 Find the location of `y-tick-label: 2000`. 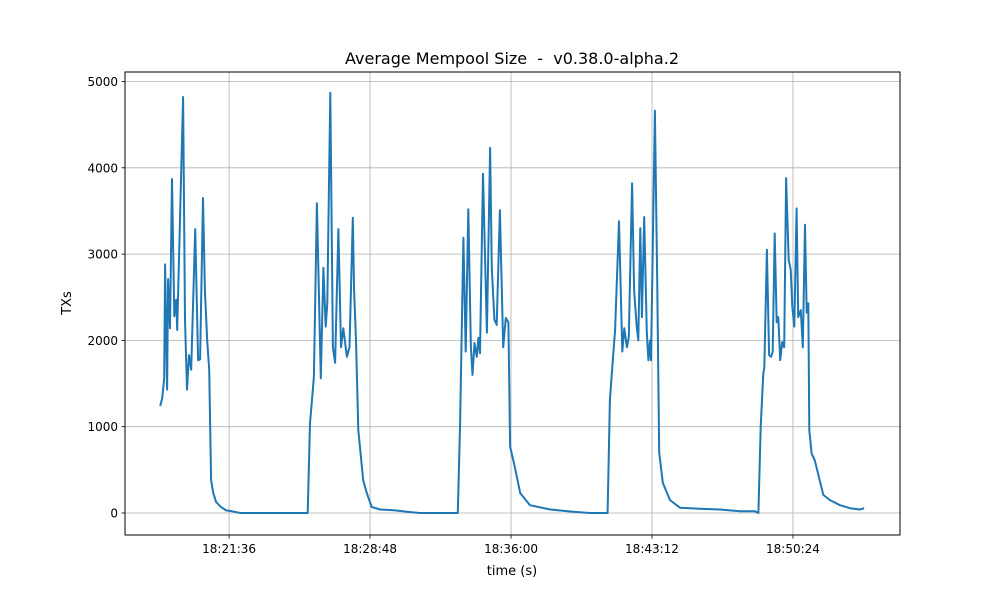

y-tick-label: 2000 is located at coordinates (102, 341).